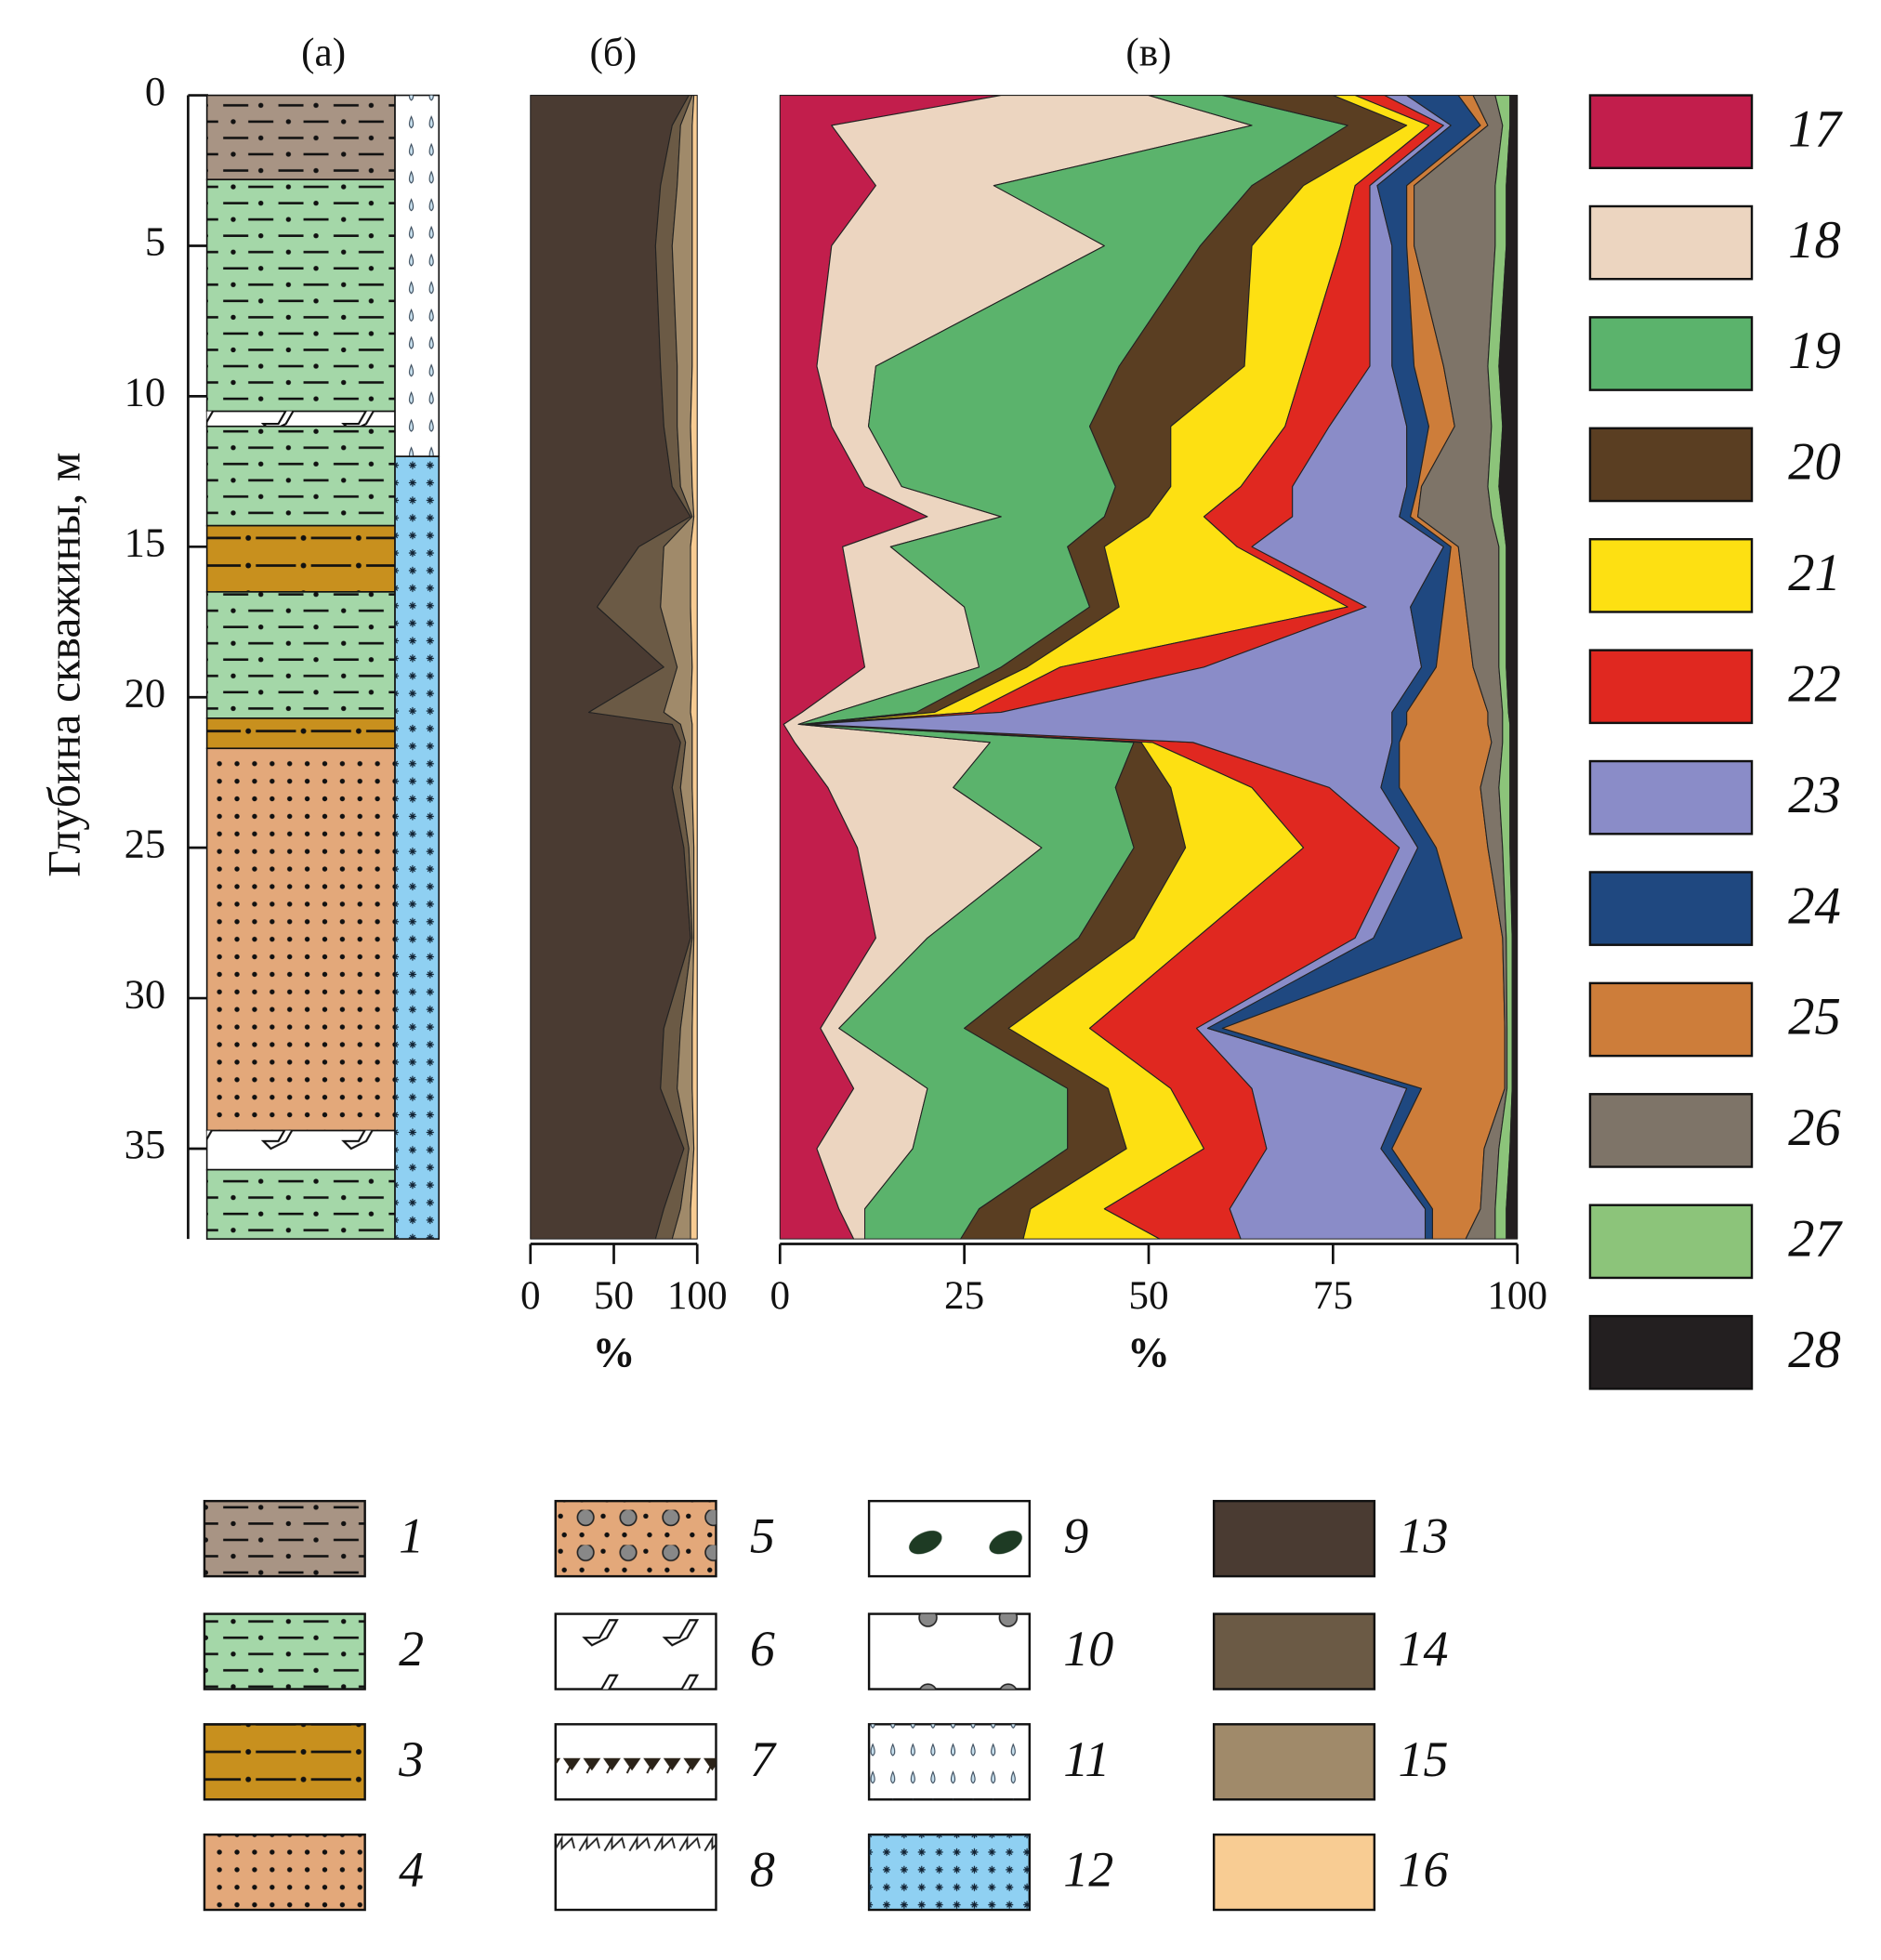 Image resolution: width=1881 pixels, height=1960 pixels. Describe the element at coordinates (762, 1536) in the screenshot. I see `legend-label: 5` at that location.